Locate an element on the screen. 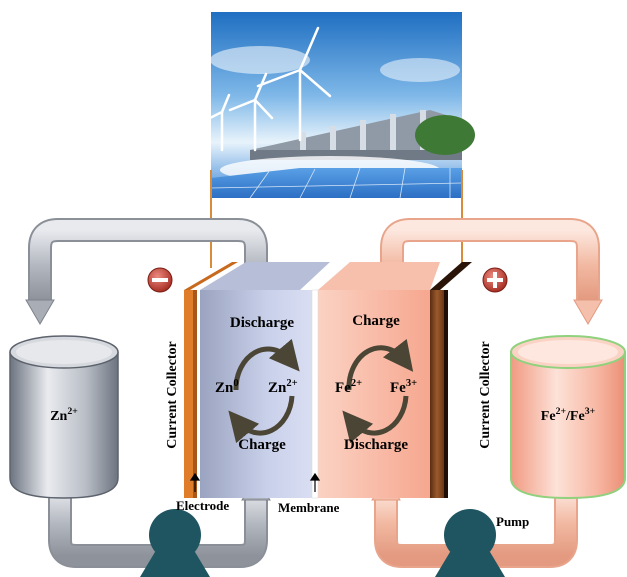 The width and height of the screenshot is (627, 577). right-current-collector-label: Current Collector is located at coordinates (485, 394).